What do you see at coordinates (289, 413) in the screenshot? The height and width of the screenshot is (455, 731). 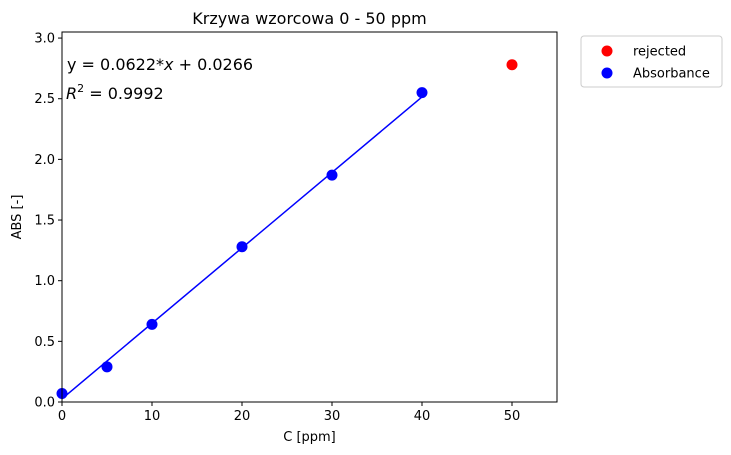 I see `x-axis-ticks: 0 10 20 30 40 50` at bounding box center [289, 413].